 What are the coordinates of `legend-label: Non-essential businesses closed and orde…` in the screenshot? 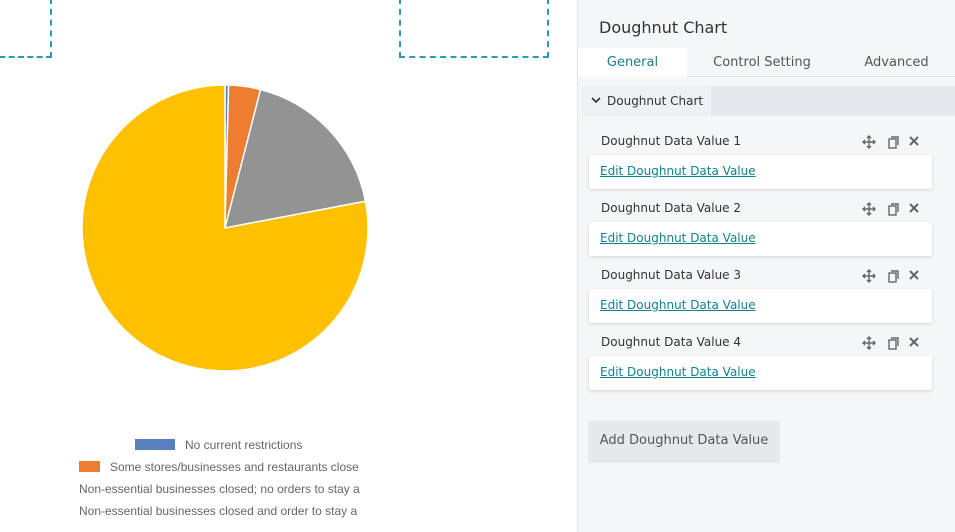 It's located at (218, 510).